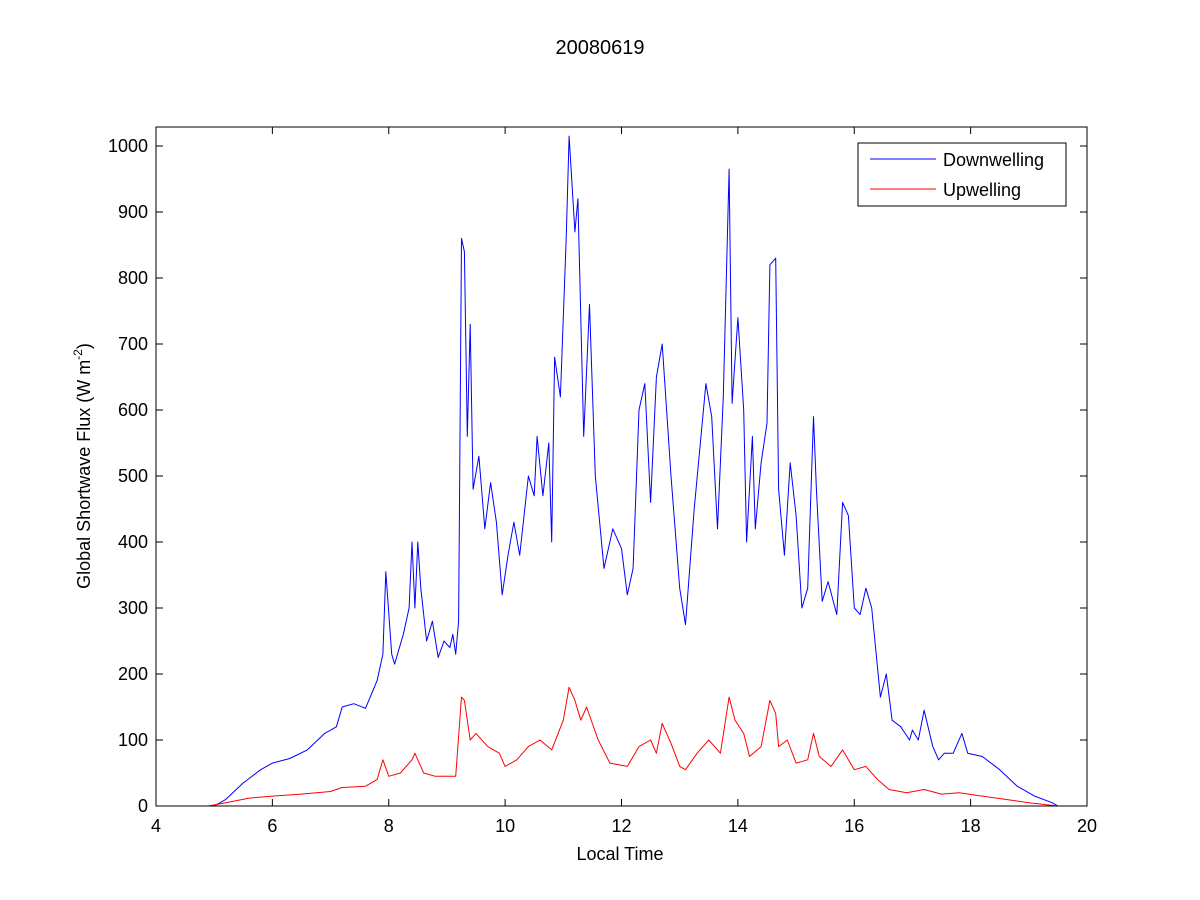 This screenshot has width=1200, height=900. Describe the element at coordinates (133, 410) in the screenshot. I see `y-tick-label: 600` at that location.